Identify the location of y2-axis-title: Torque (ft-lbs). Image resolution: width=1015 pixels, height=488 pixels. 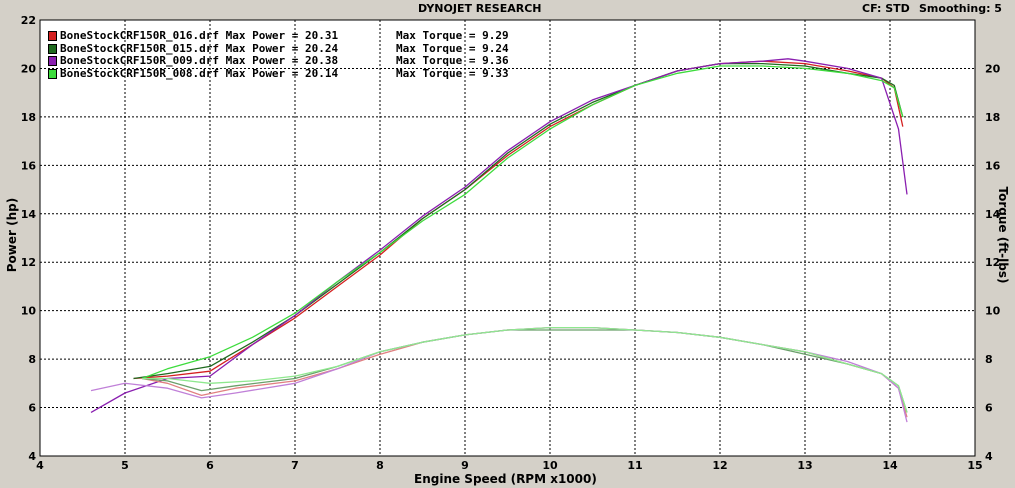
(1003, 235).